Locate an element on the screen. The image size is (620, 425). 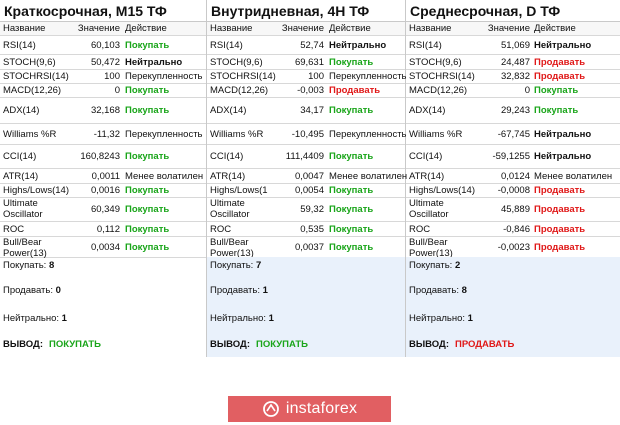
indicator-row: STOCHRSI(14) 32,832 Продавать is located at coordinates (513, 77).